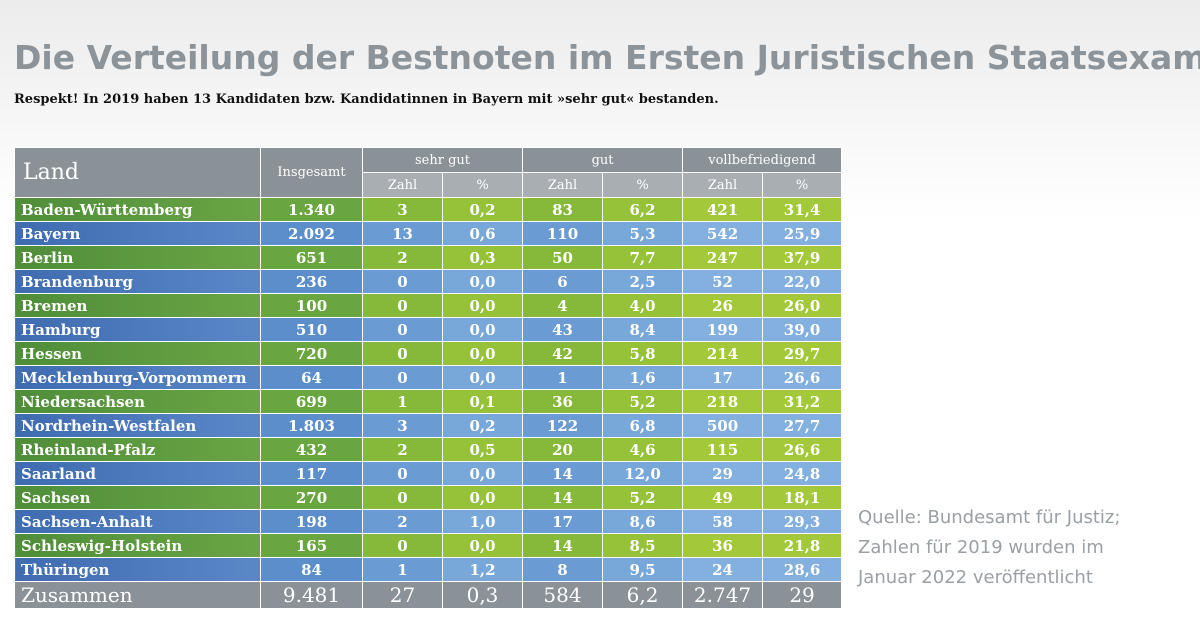  What do you see at coordinates (482, 595) in the screenshot?
I see `total-cell-sehr-gut-percent: 0,3` at bounding box center [482, 595].